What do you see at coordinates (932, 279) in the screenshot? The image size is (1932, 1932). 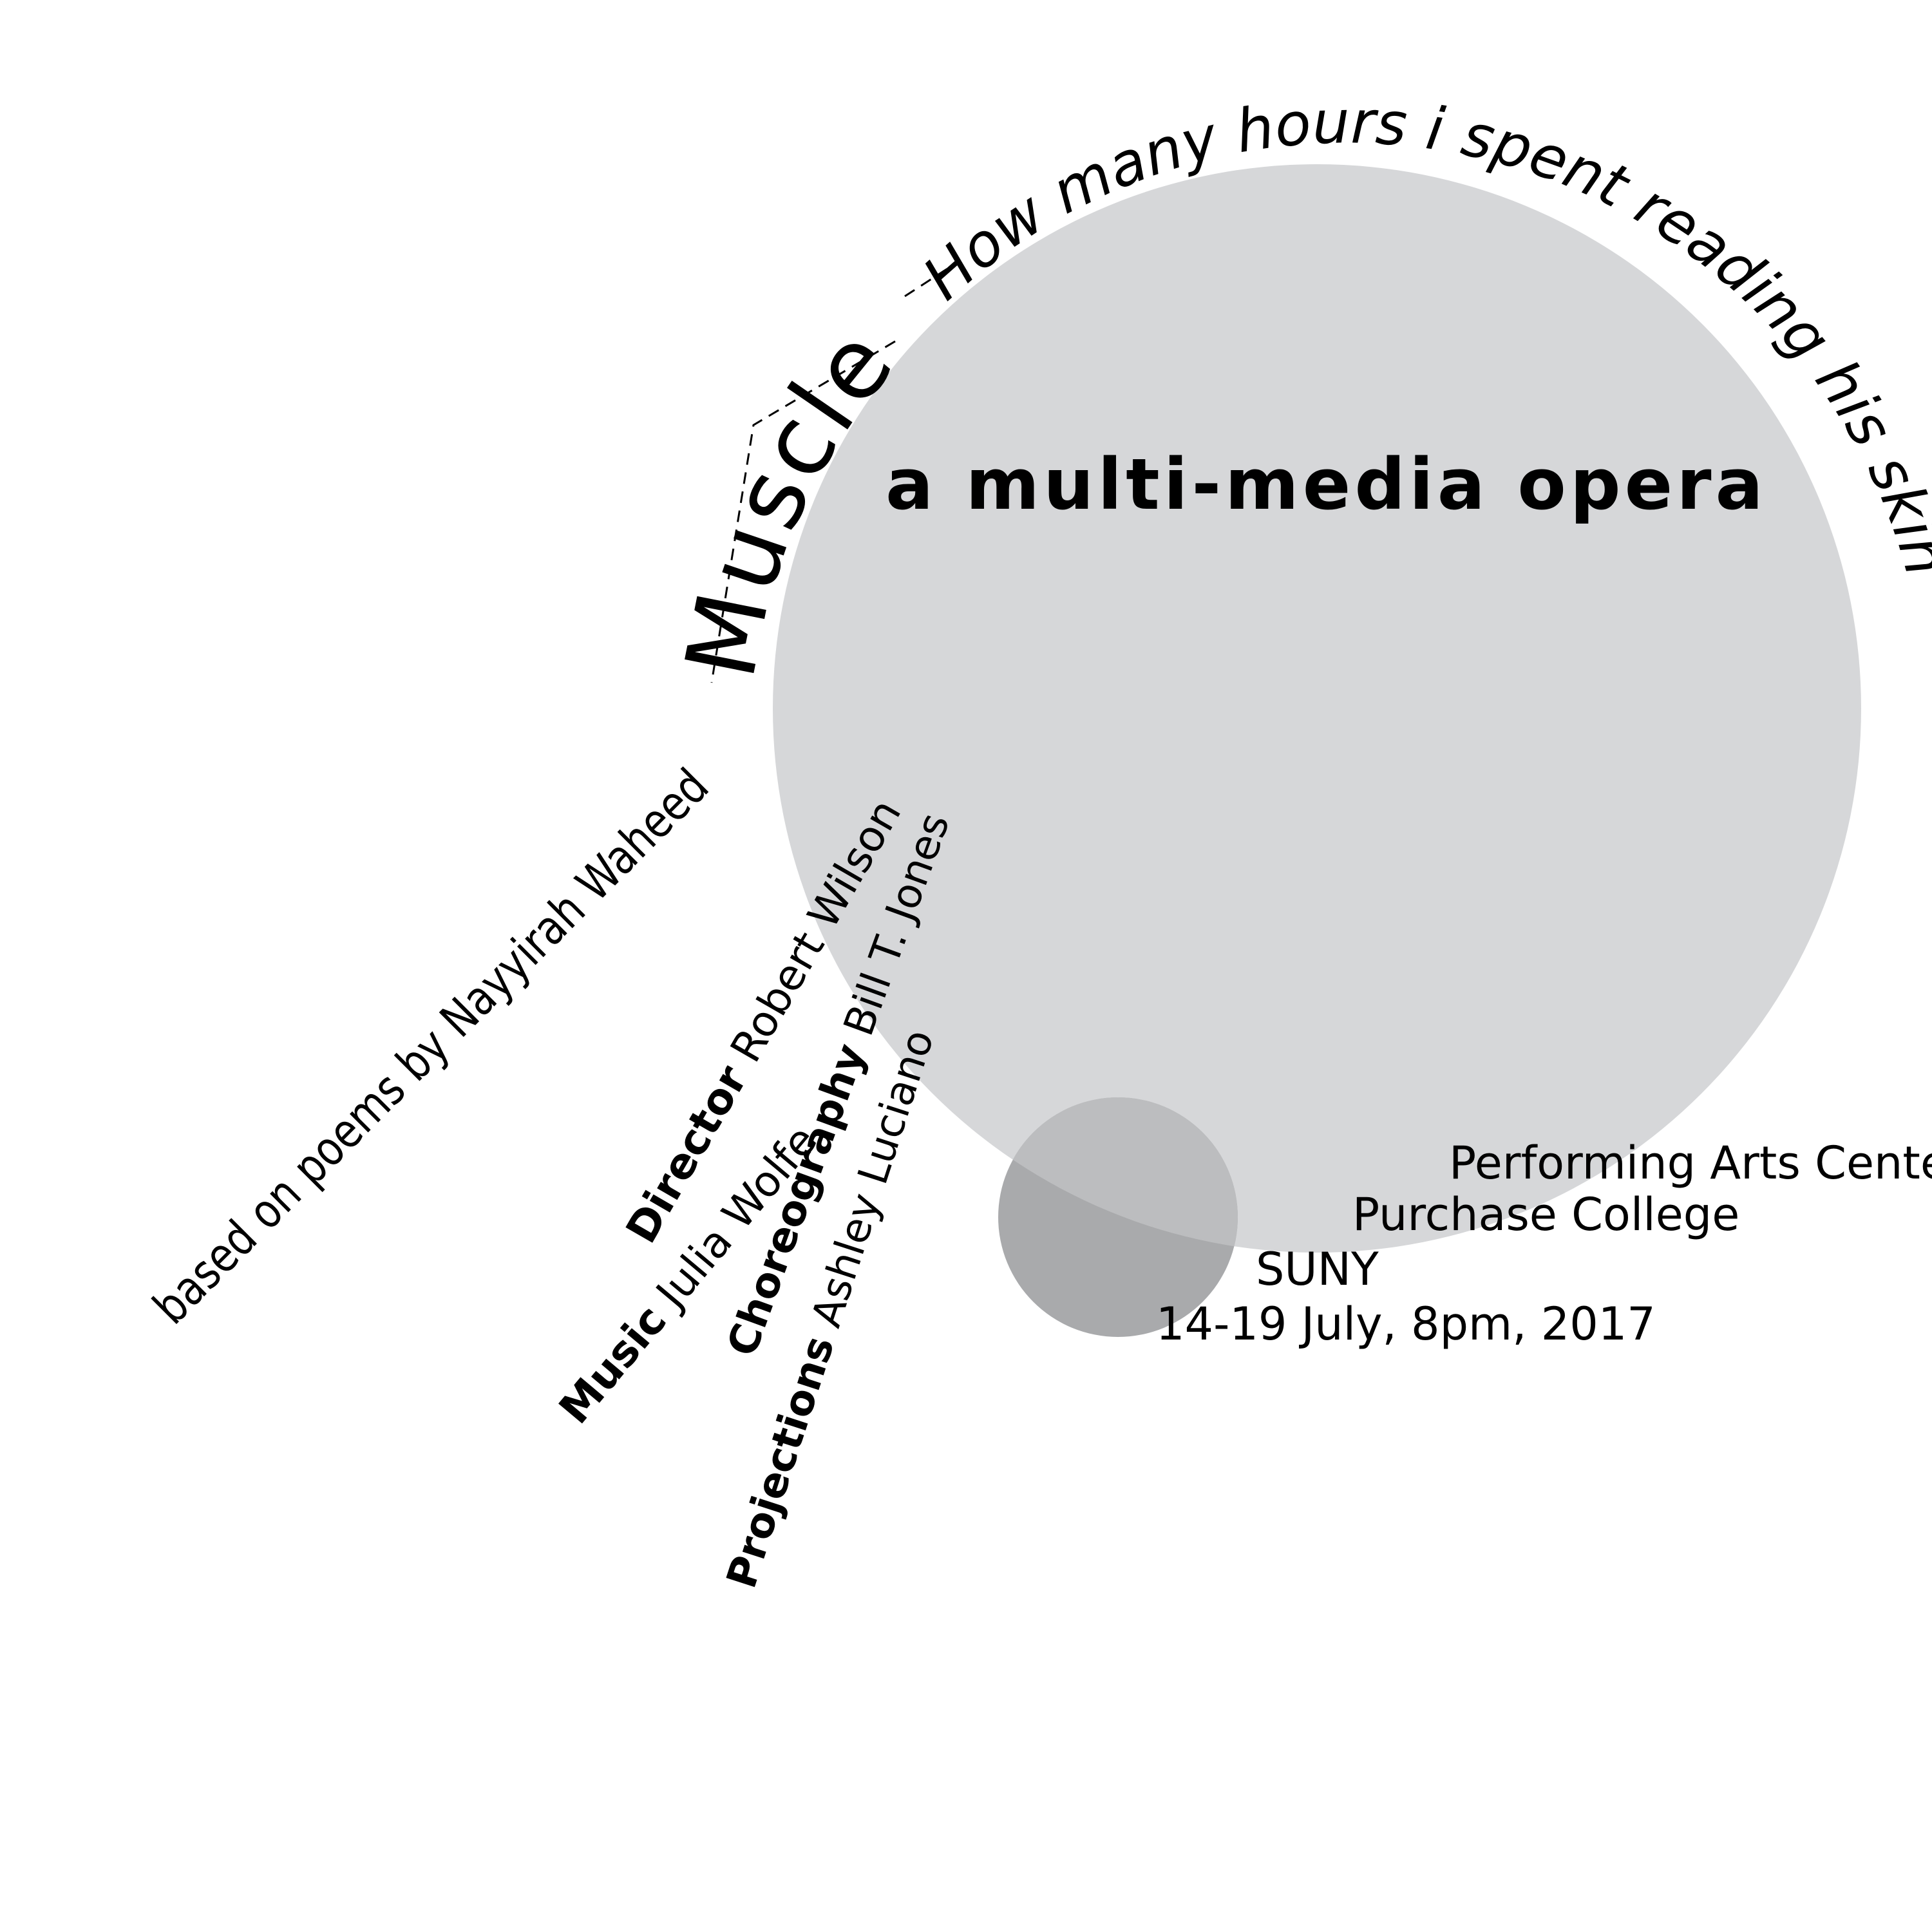 I see `dashed-line-top` at bounding box center [932, 279].